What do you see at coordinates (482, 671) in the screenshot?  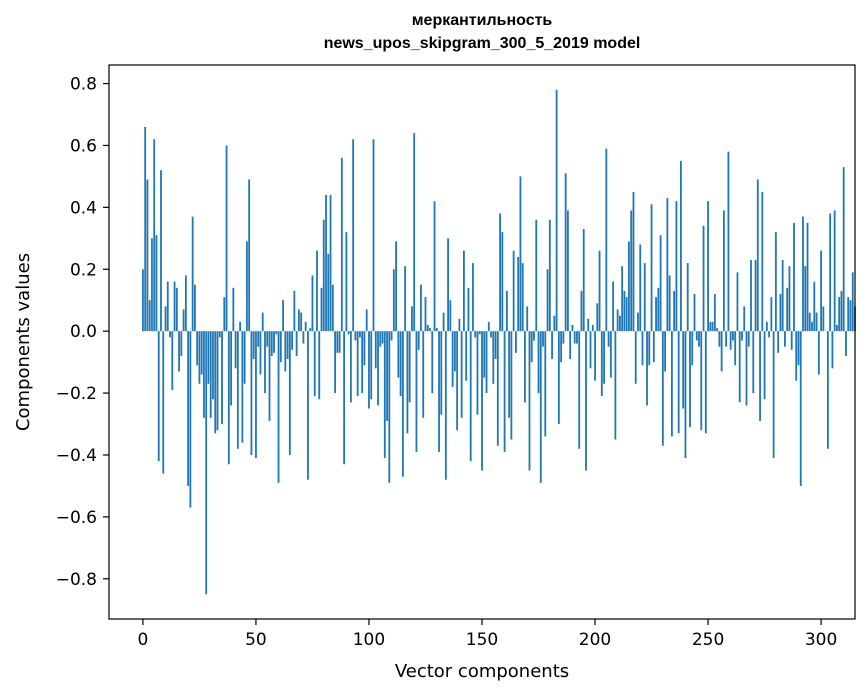 I see `x-axis-label: Vector components` at bounding box center [482, 671].